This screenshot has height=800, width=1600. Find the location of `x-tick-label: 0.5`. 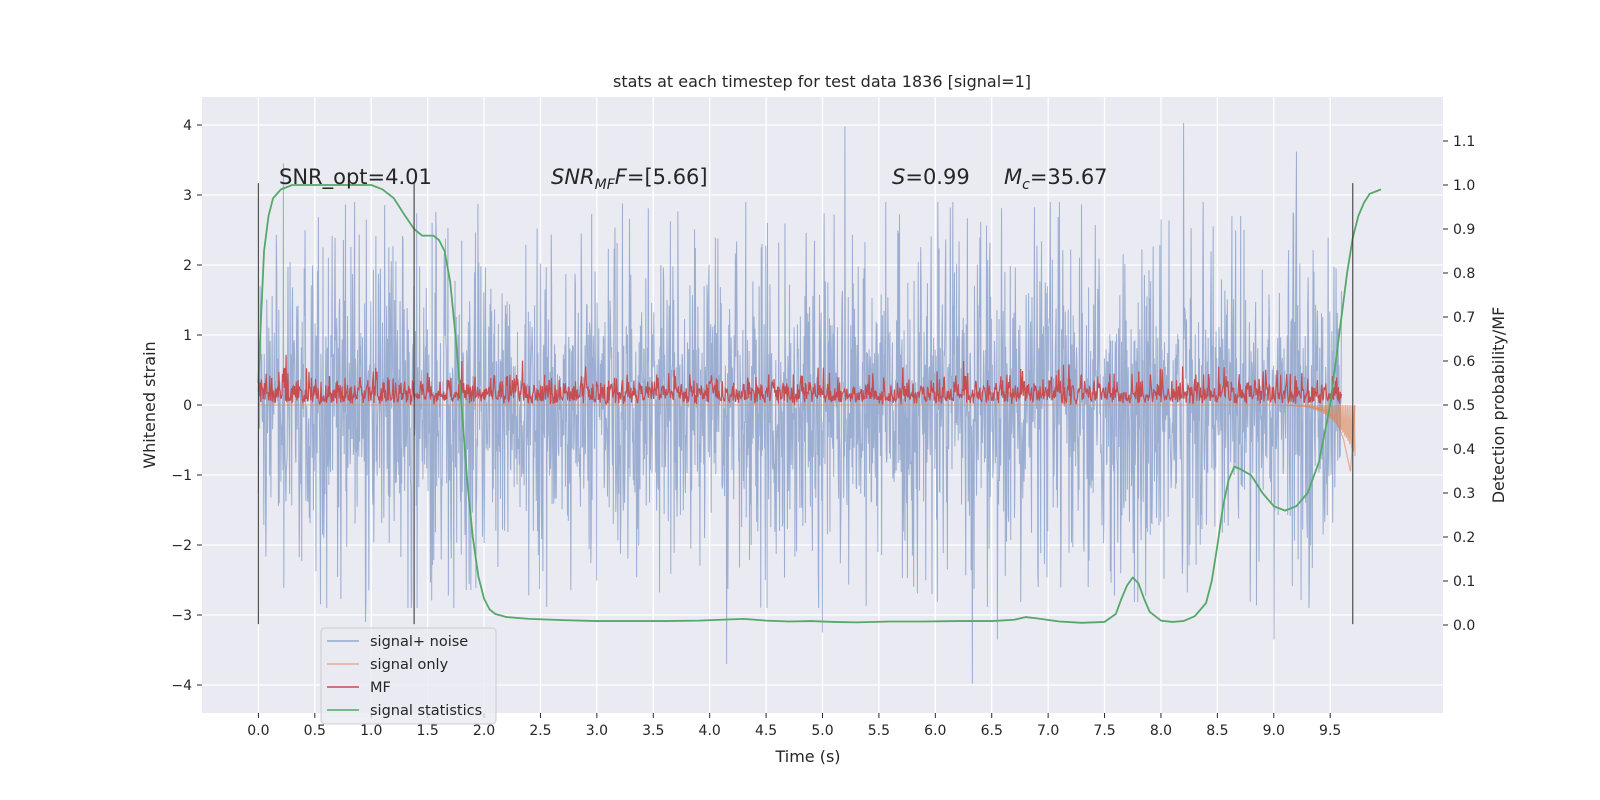

x-tick-label: 0.5 is located at coordinates (315, 731).